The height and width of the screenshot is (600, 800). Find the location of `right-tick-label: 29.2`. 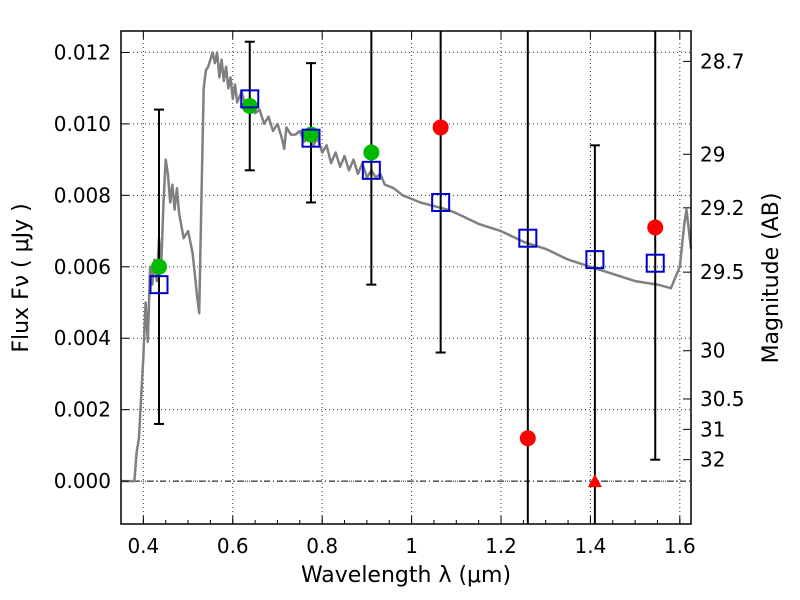

right-tick-label: 29.2 is located at coordinates (722, 208).